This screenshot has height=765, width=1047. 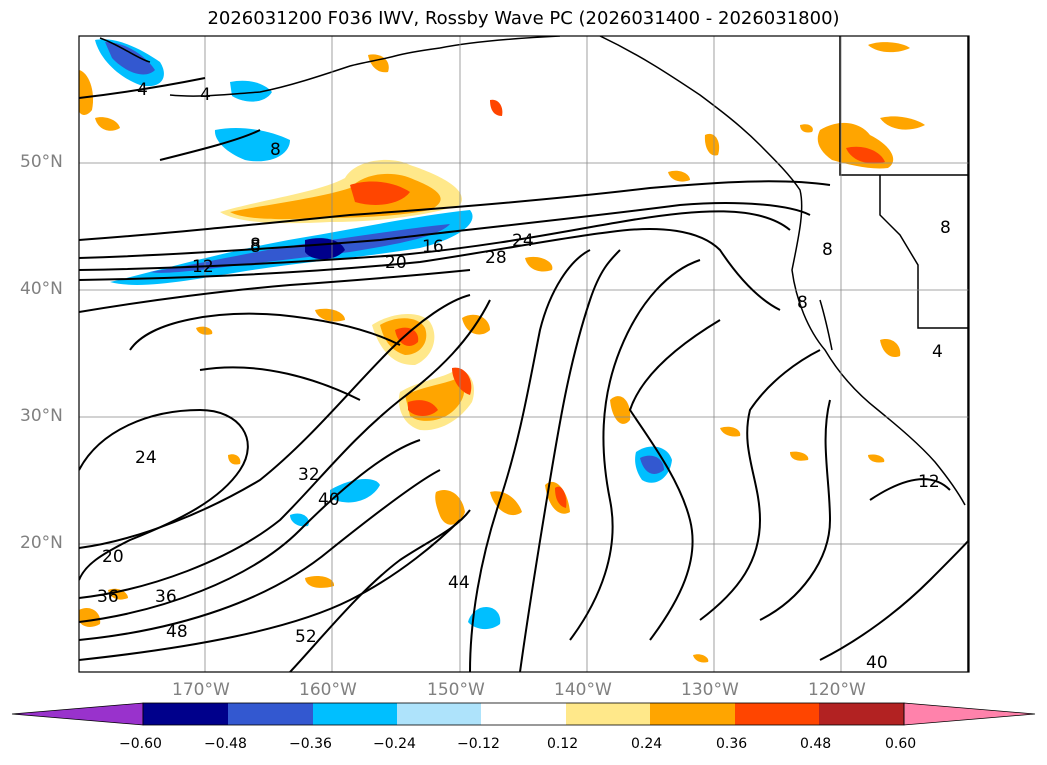 I want to click on colorbar-tick: 0.12, so click(x=563, y=744).